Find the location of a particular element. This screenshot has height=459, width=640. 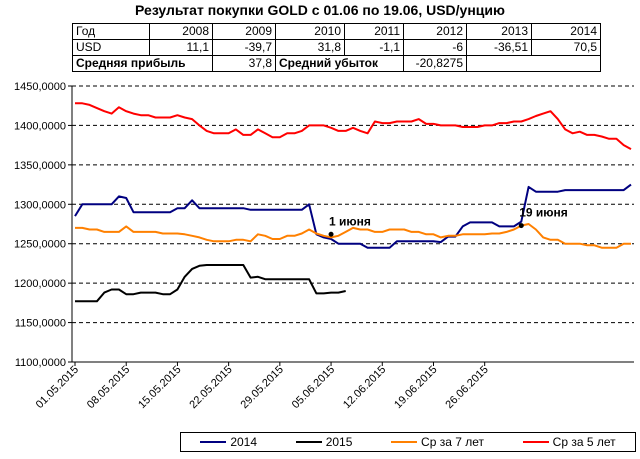

x-tick-label: 08.05.2015 is located at coordinates (108, 387).